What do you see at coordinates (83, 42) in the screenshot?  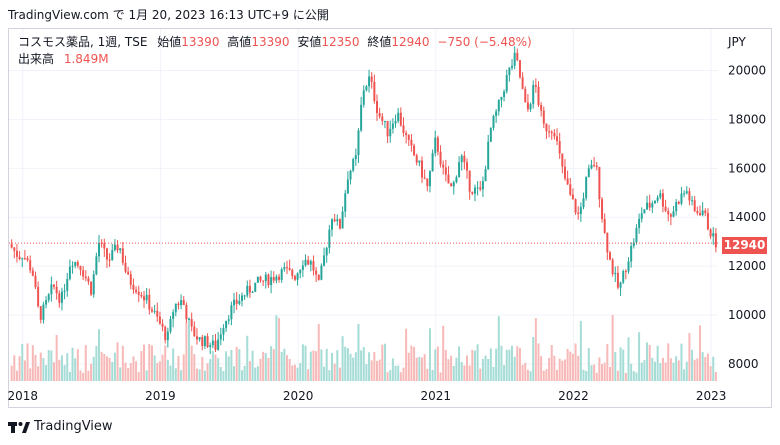 I see `symbol-name: コスモス薬品, 1週, TSE` at bounding box center [83, 42].